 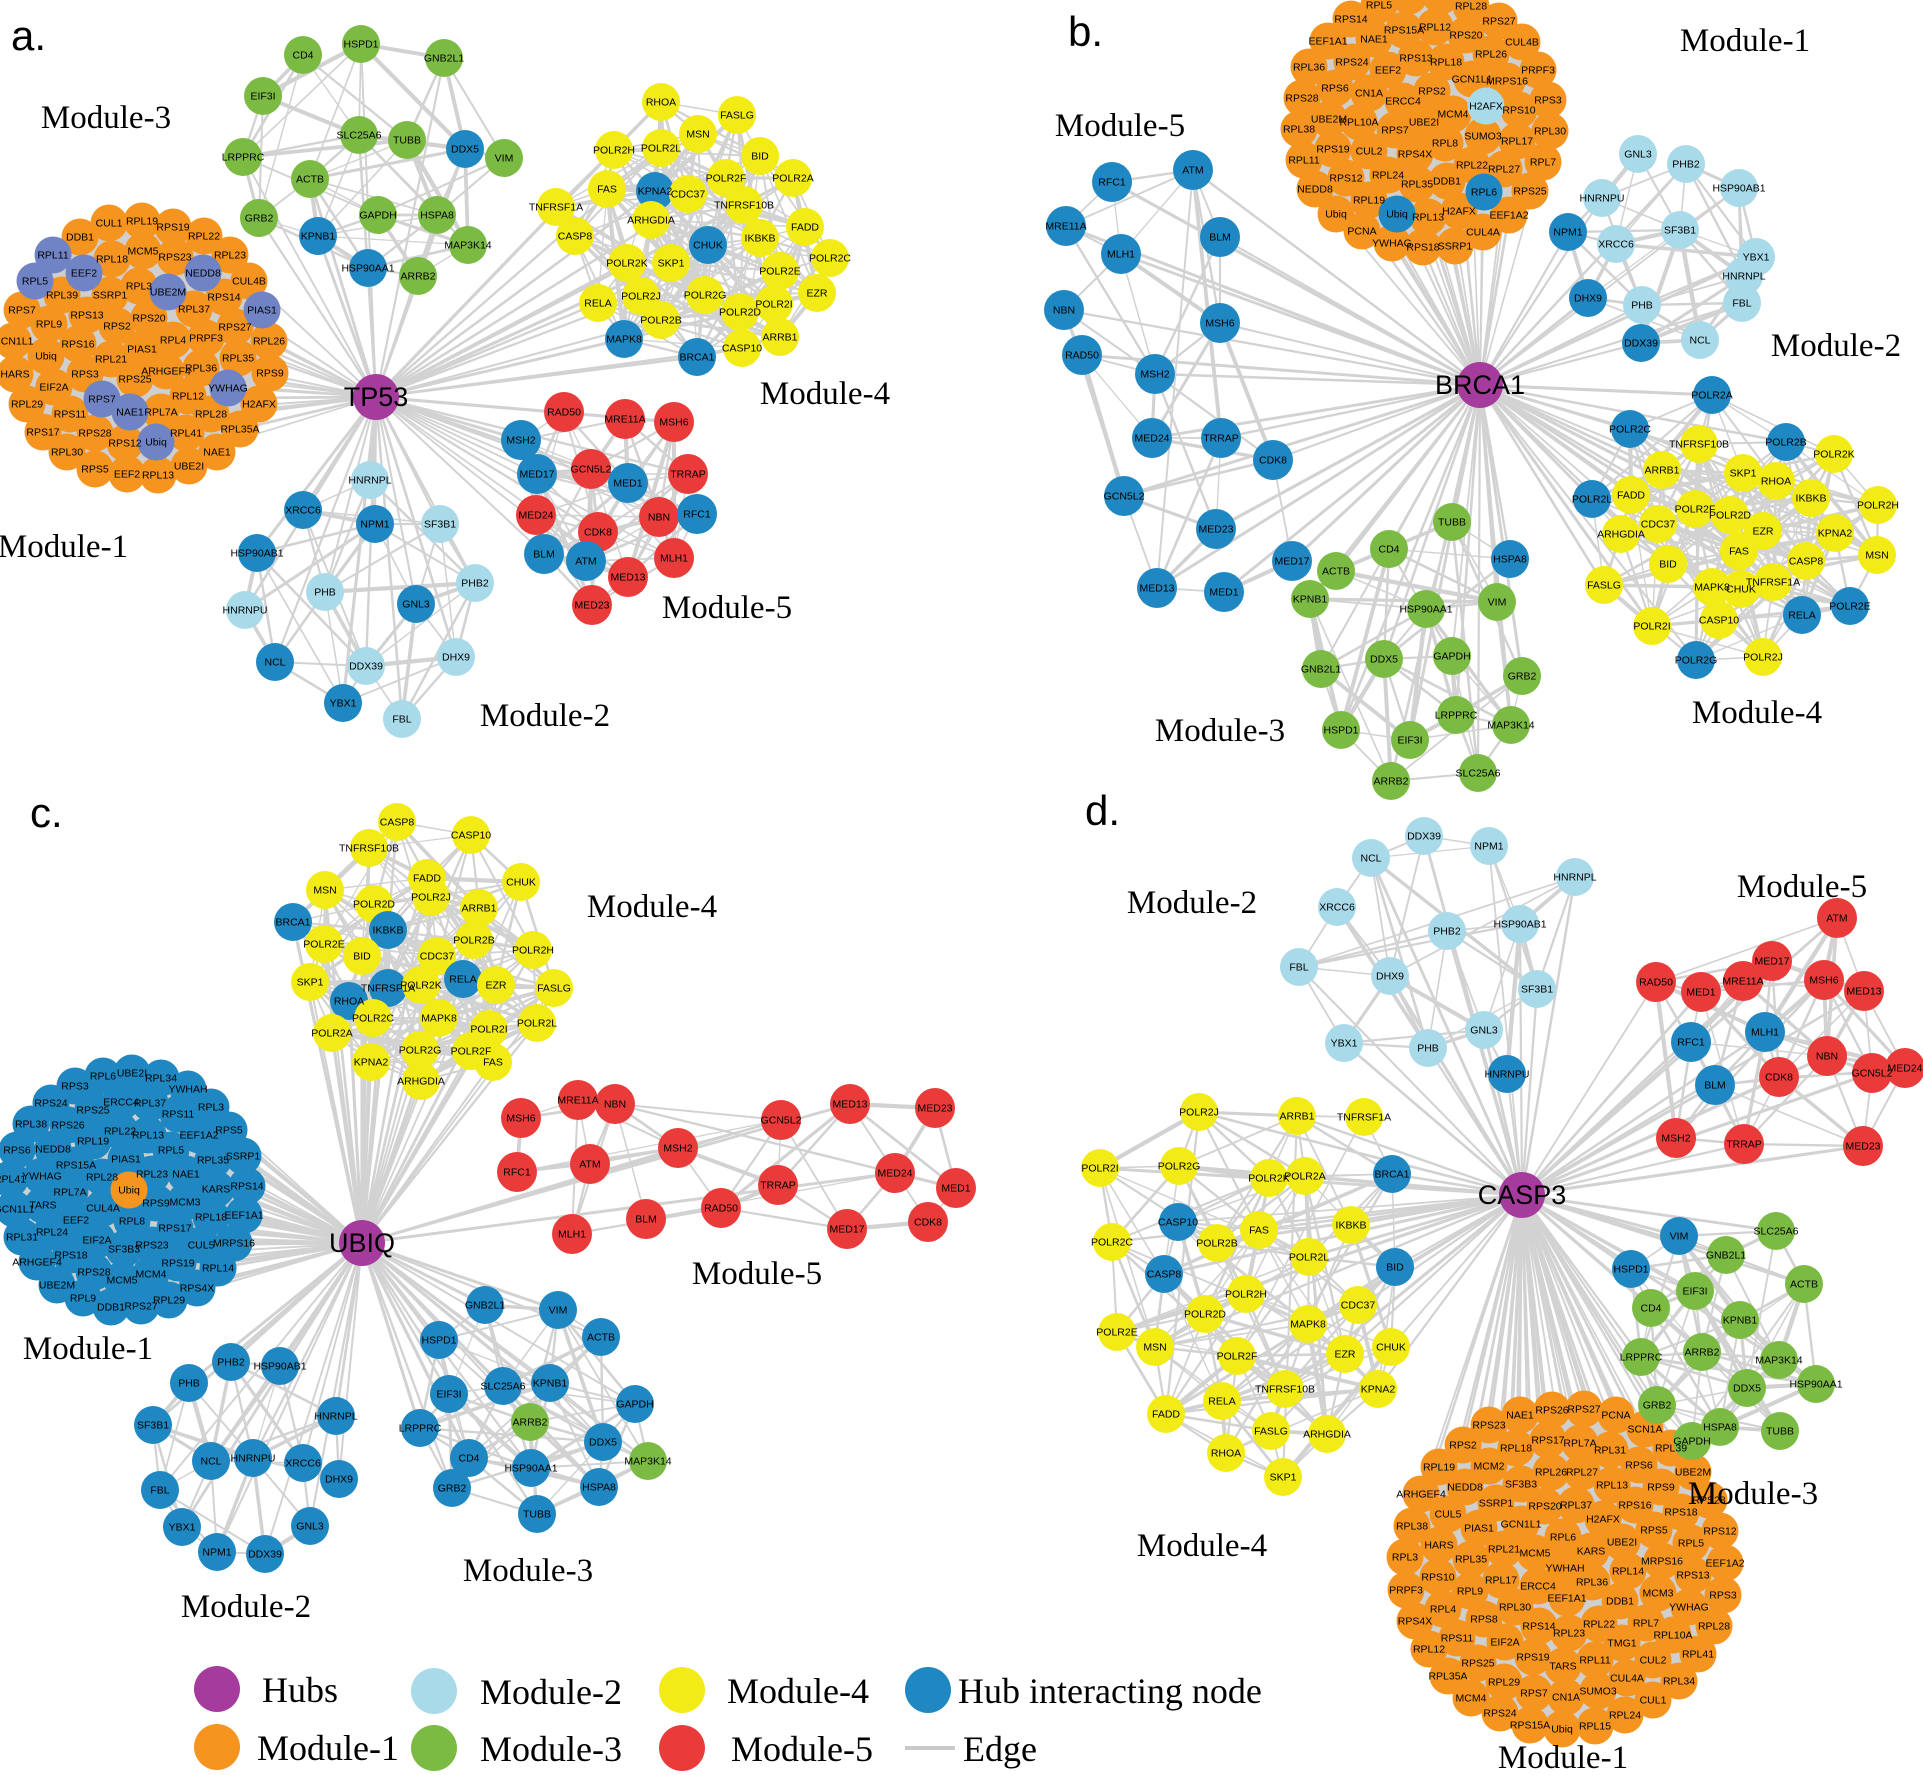 What do you see at coordinates (1480, 385) in the screenshot?
I see `svg-text: BRCA1` at bounding box center [1480, 385].